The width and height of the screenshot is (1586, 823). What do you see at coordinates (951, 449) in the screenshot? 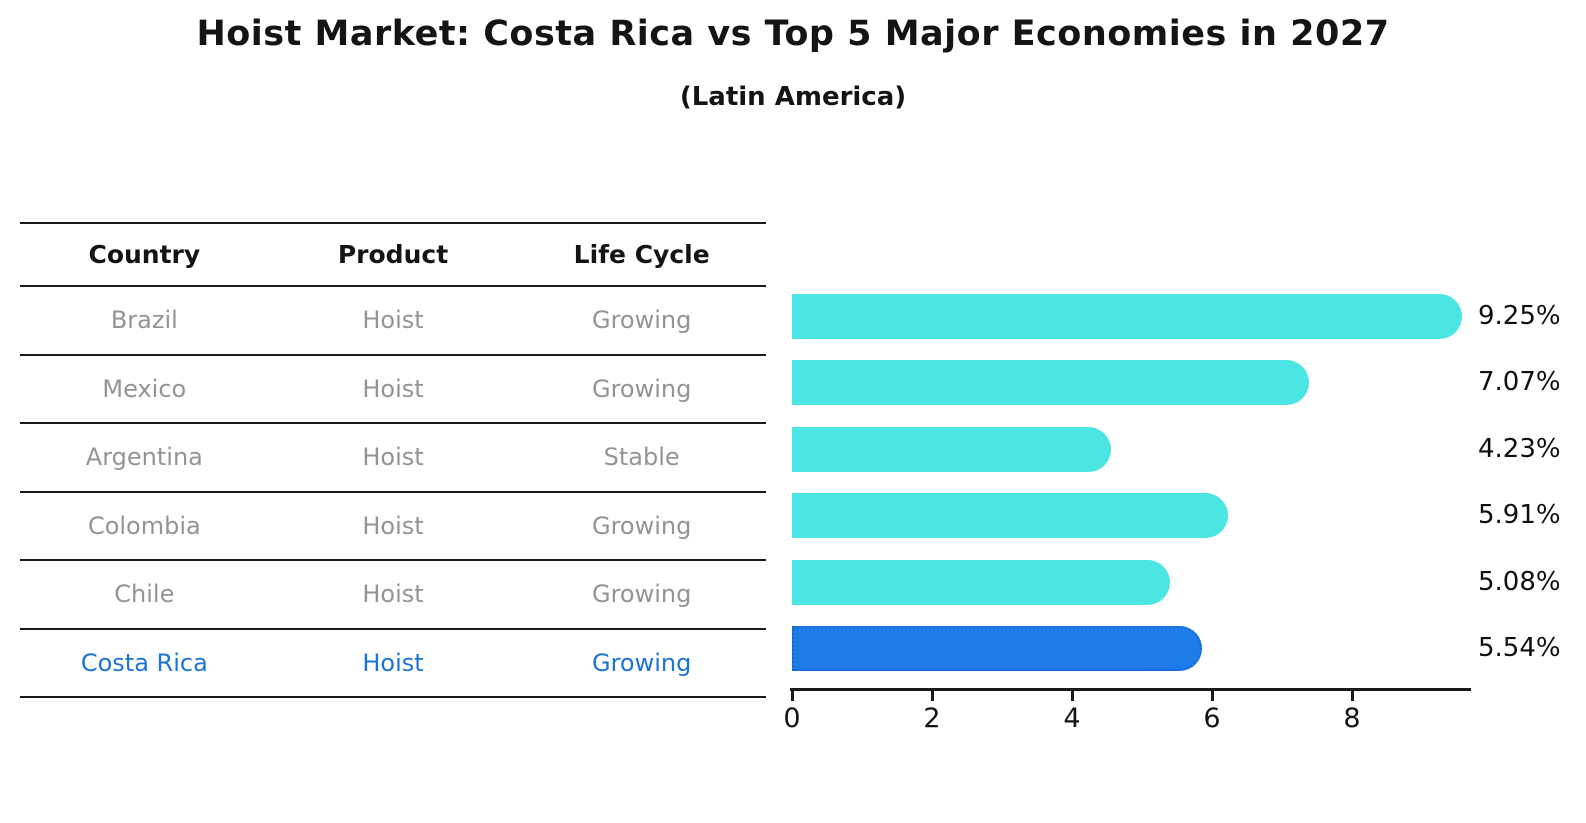
I see `bar-argentina` at bounding box center [951, 449].